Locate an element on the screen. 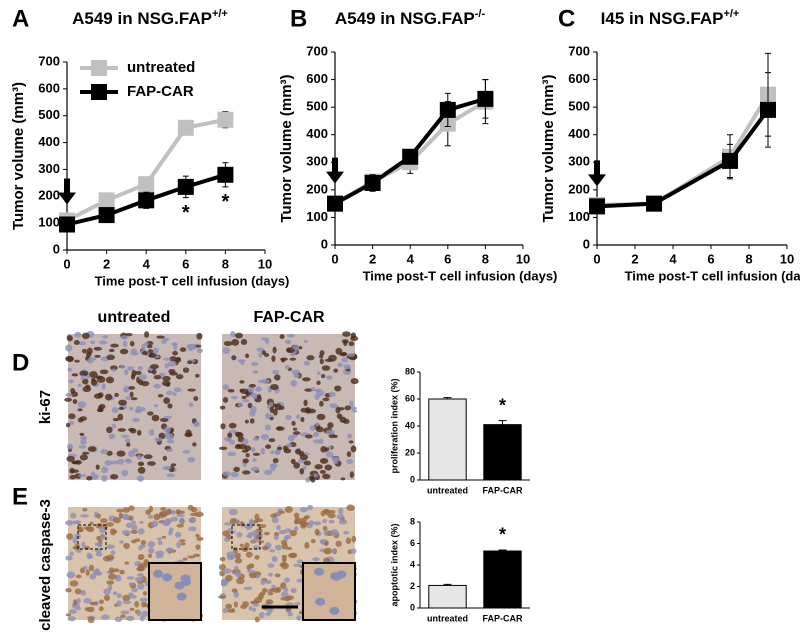 Image resolution: width=800 pixels, height=633 pixels. inset is located at coordinates (329, 591).